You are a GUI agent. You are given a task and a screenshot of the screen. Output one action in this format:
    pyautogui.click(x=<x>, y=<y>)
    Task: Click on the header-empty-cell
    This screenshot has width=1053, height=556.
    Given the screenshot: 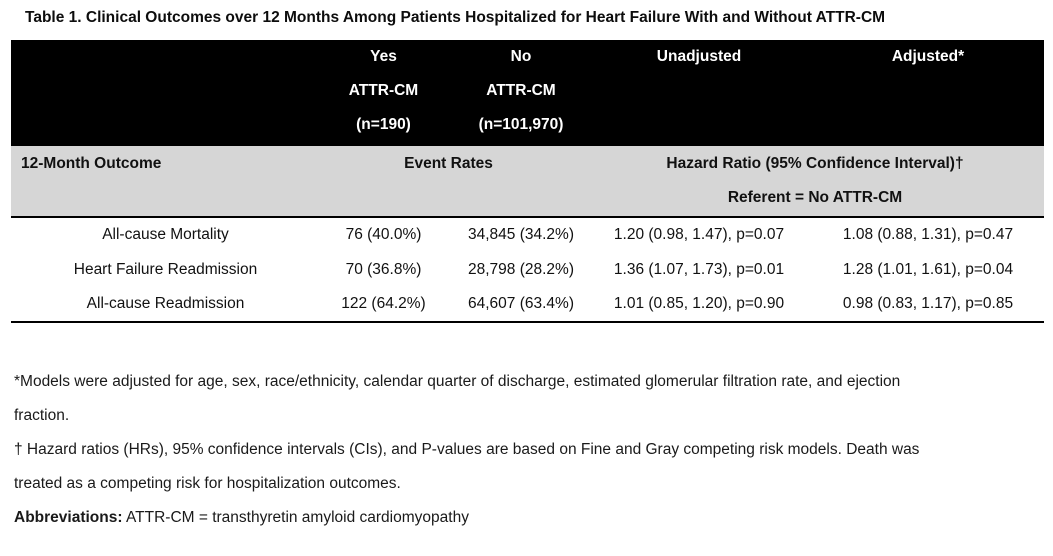 What is the action you would take?
    pyautogui.click(x=161, y=93)
    